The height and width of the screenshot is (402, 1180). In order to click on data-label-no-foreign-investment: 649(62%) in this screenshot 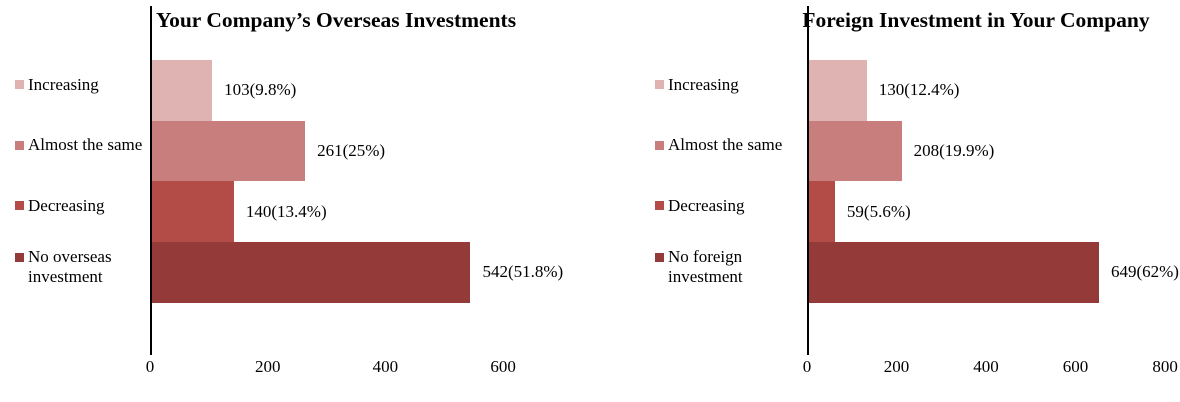, I will do `click(1144, 272)`.